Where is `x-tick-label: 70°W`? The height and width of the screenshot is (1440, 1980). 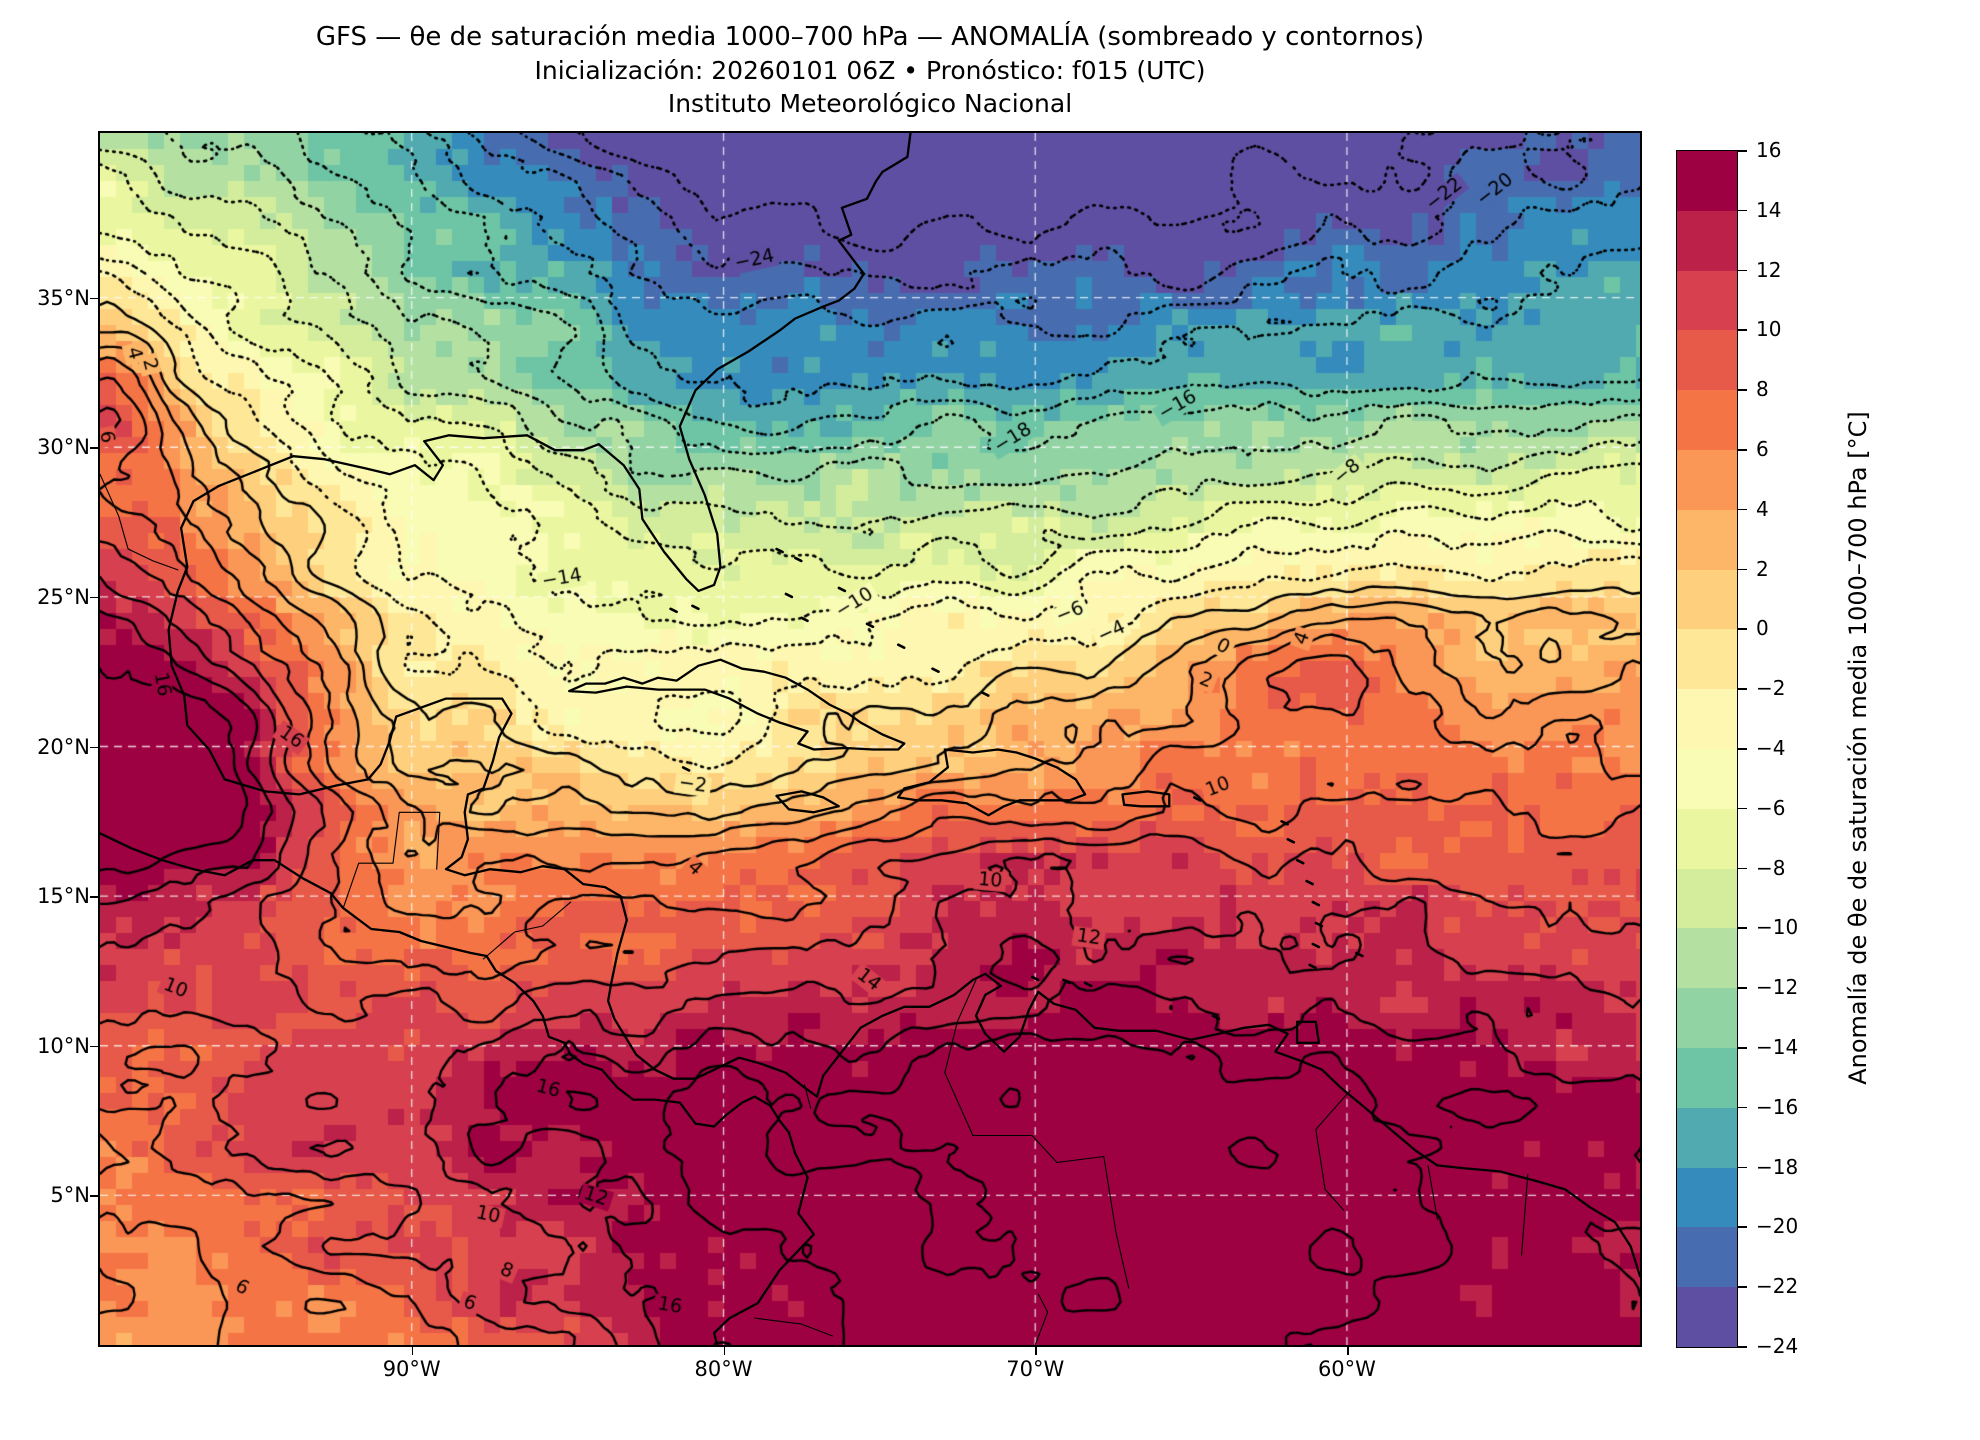 x-tick-label: 70°W is located at coordinates (1035, 1369).